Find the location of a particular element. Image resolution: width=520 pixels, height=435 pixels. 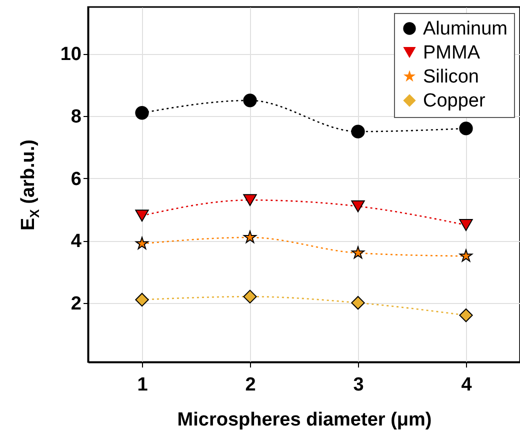

x-tick-label: 2 is located at coordinates (250, 385).